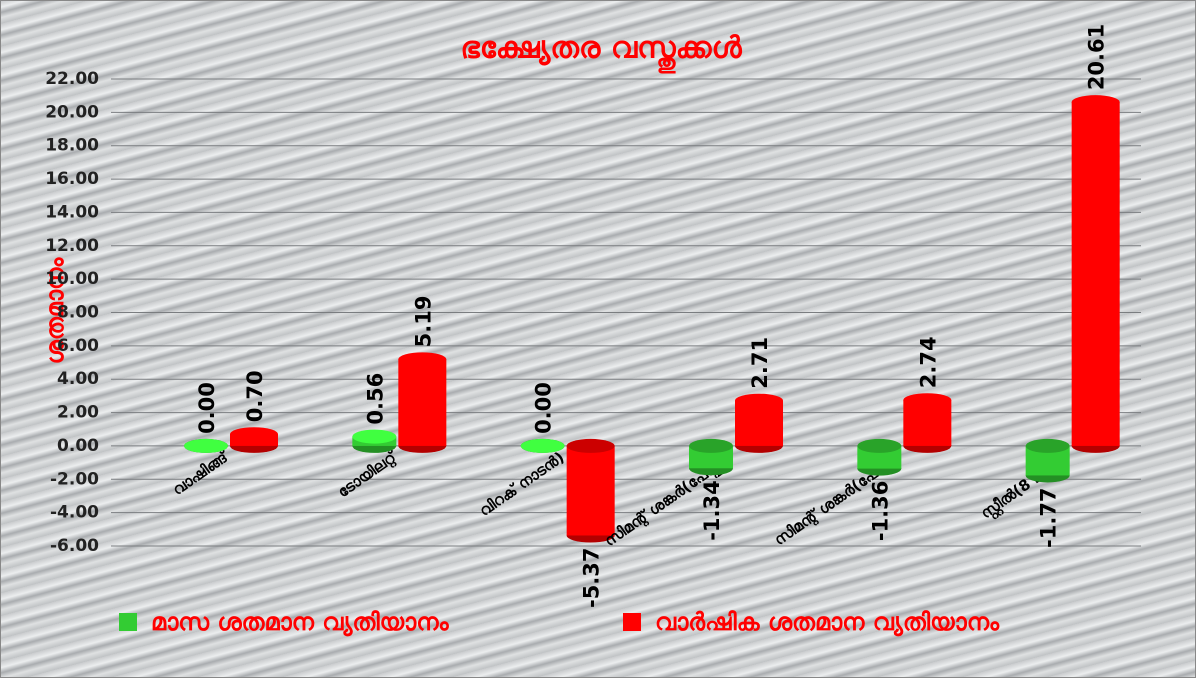 The image size is (1196, 678). Describe the element at coordinates (78, 379) in the screenshot. I see `y-tick-label: 4.00` at that location.